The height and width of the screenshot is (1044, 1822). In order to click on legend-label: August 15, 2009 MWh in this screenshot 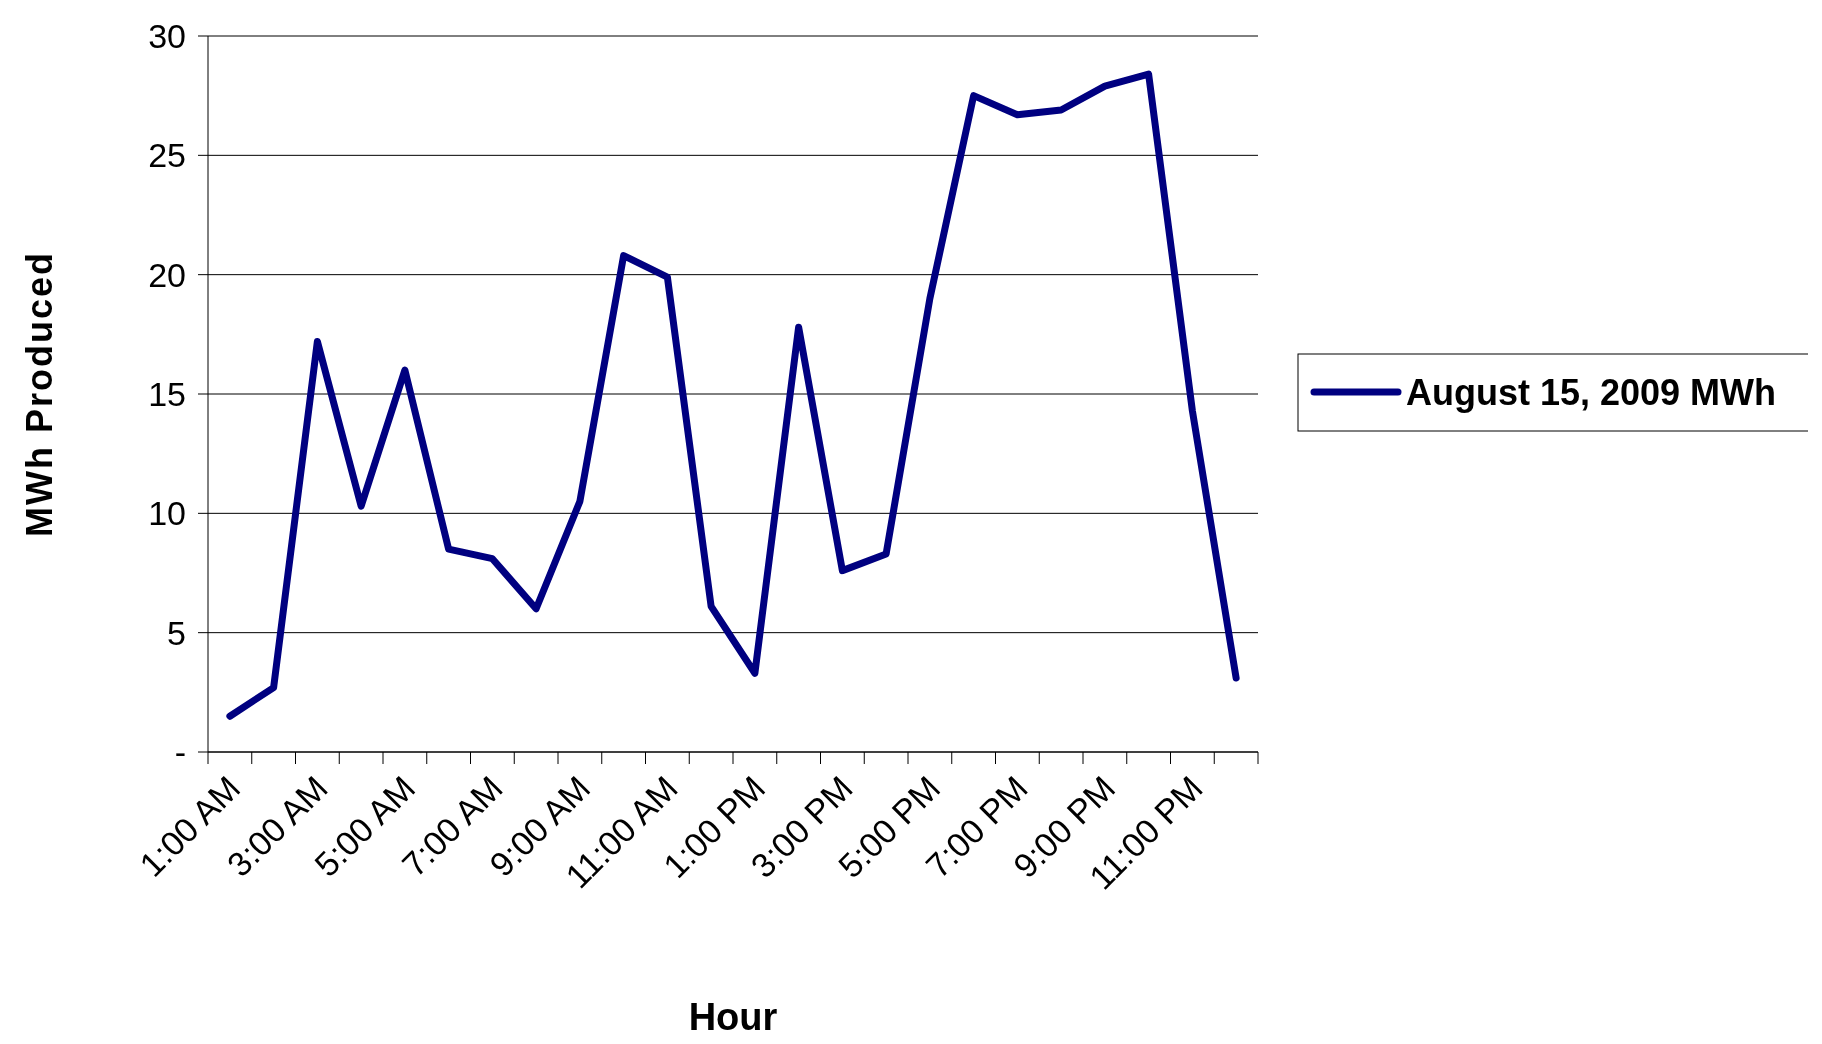, I will do `click(1591, 392)`.